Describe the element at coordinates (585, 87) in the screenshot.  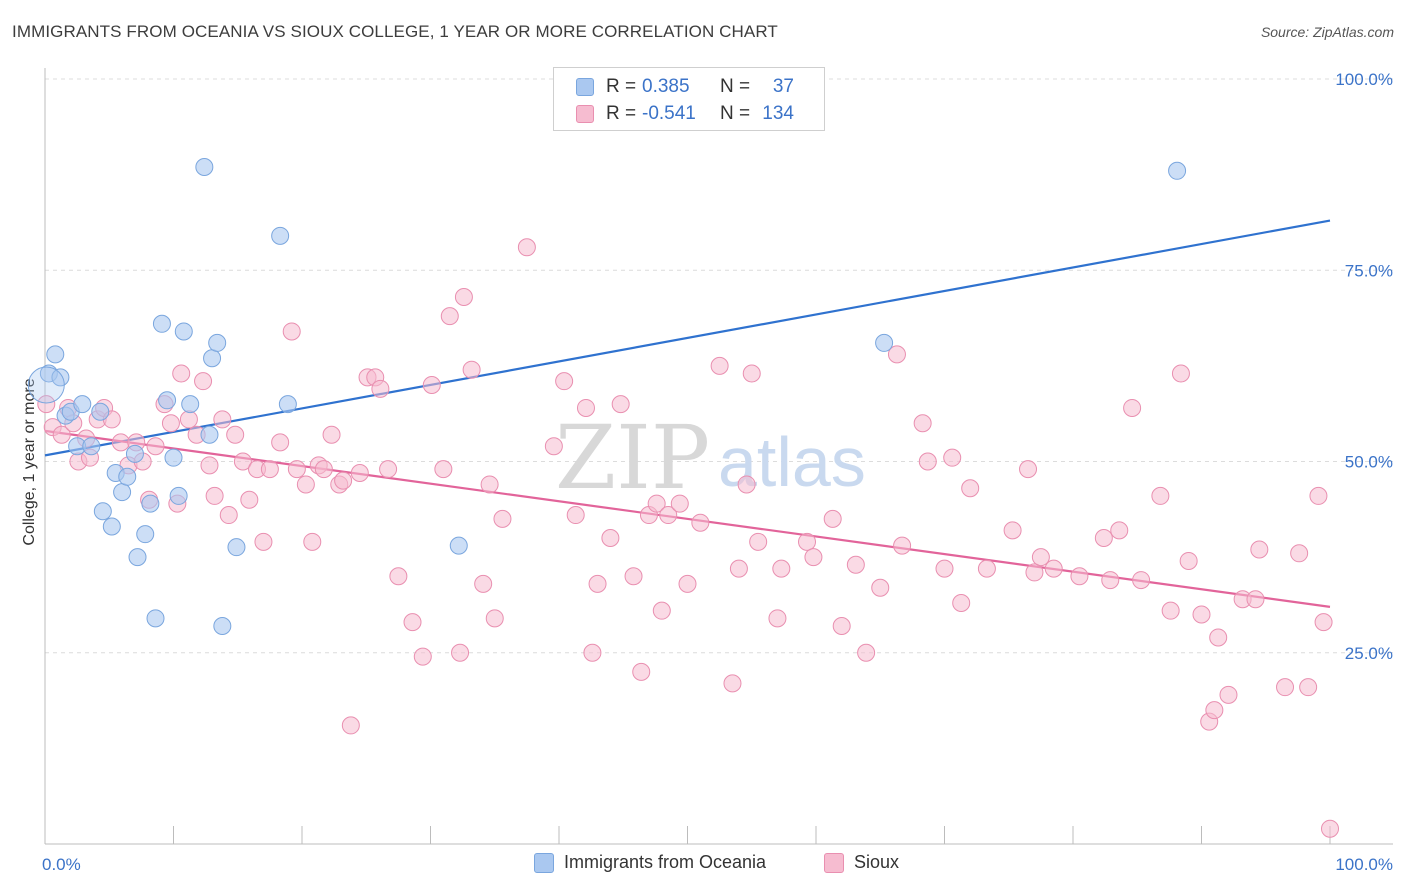
I see `legend-swatch-oceania` at that location.